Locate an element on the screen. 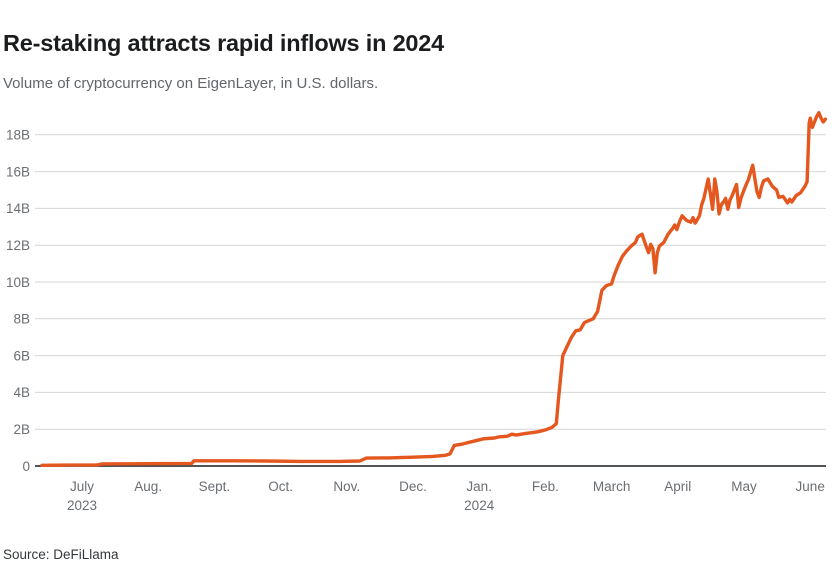  x-axis-label-Nov: Nov. is located at coordinates (346, 486).